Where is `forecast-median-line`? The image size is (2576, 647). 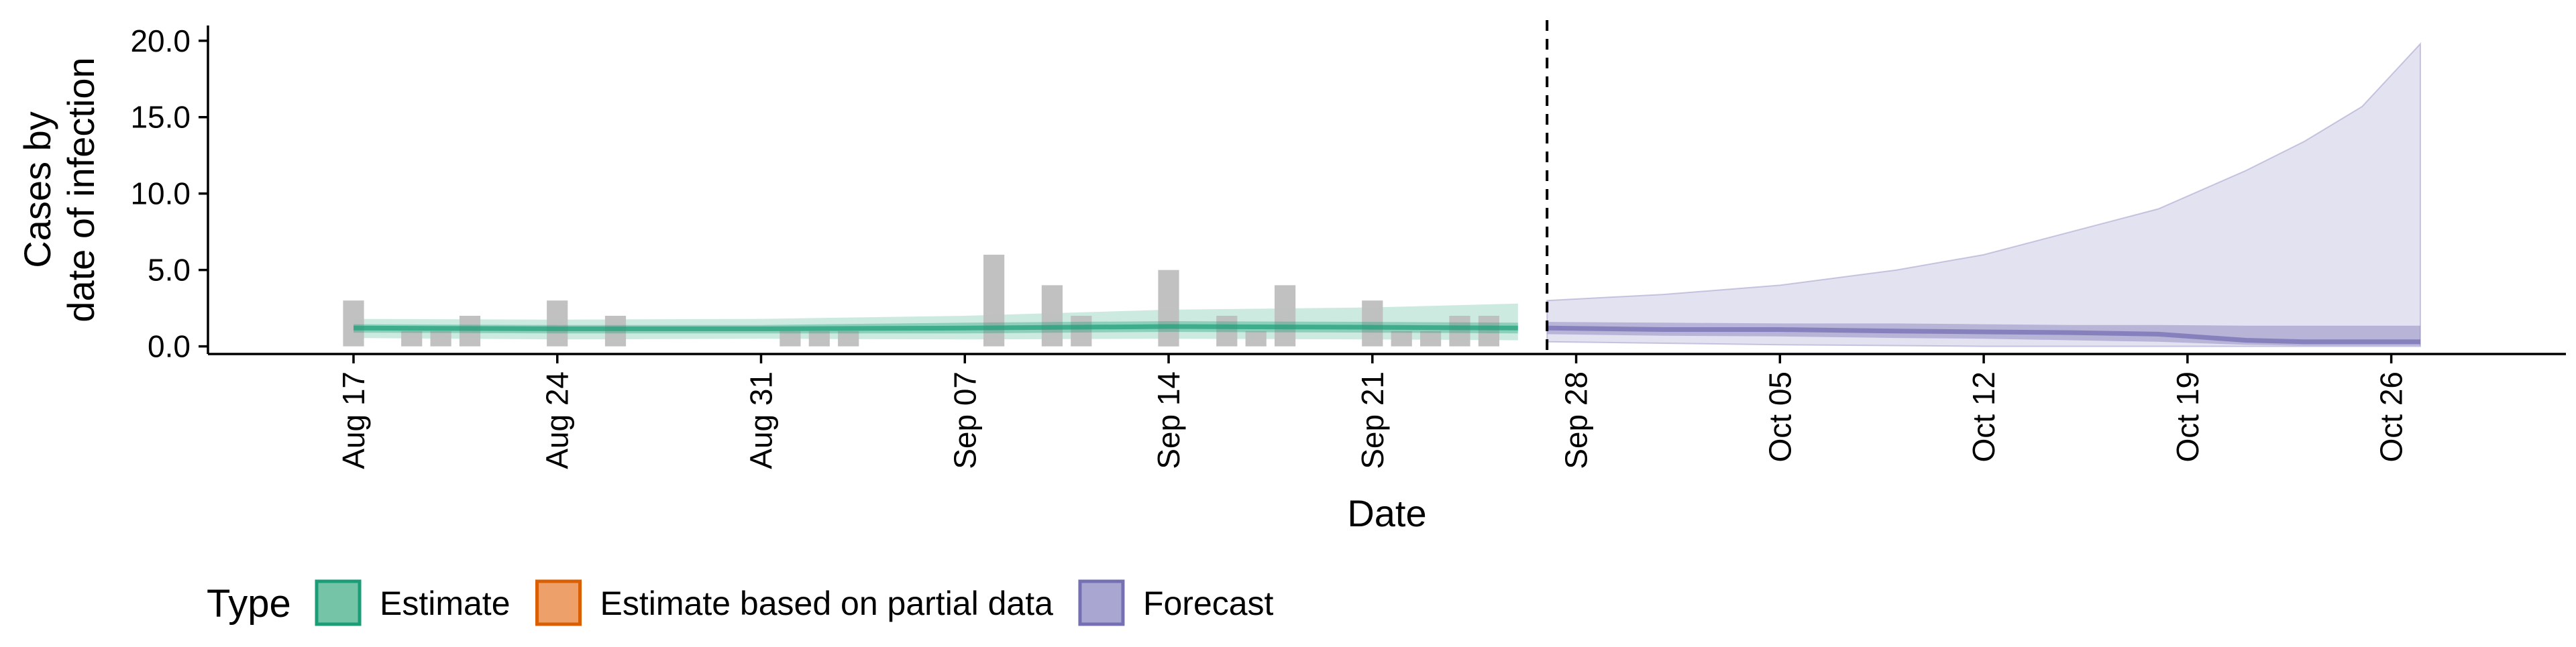 forecast-median-line is located at coordinates (1983, 335).